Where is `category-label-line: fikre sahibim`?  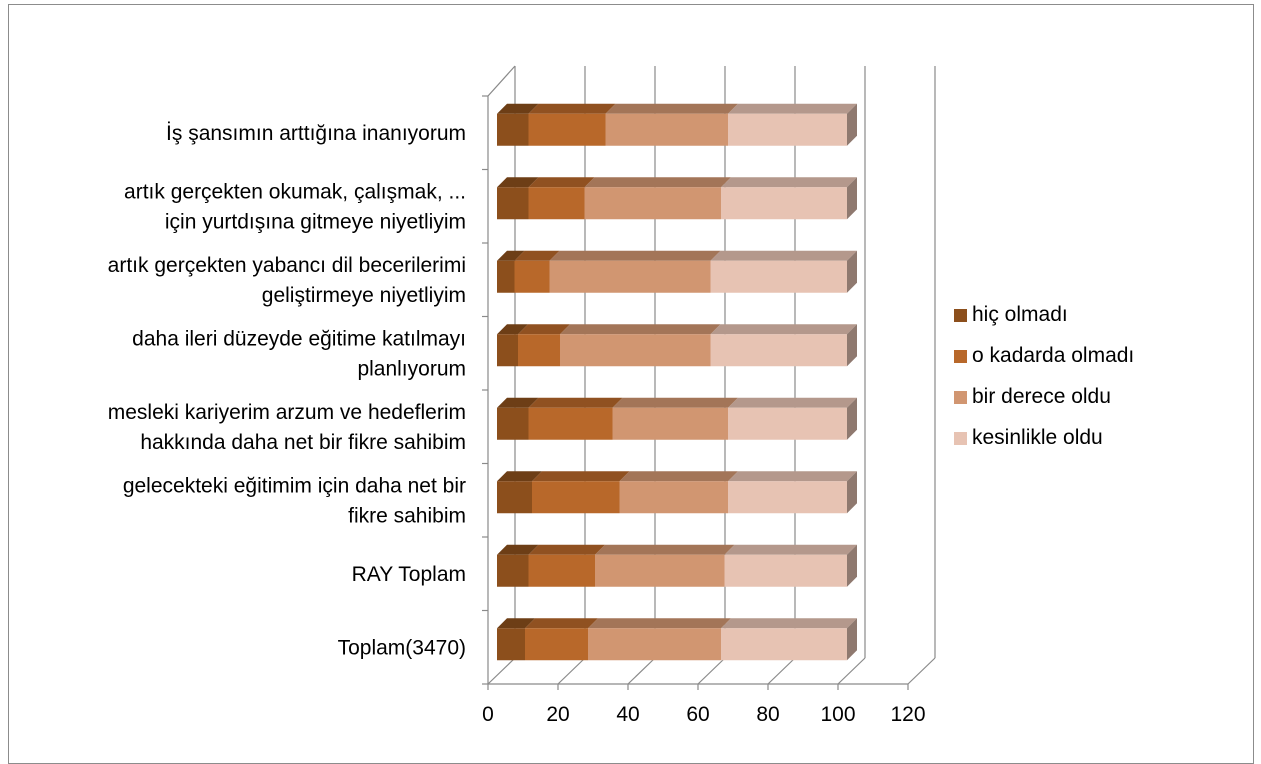 category-label-line: fikre sahibim is located at coordinates (407, 515).